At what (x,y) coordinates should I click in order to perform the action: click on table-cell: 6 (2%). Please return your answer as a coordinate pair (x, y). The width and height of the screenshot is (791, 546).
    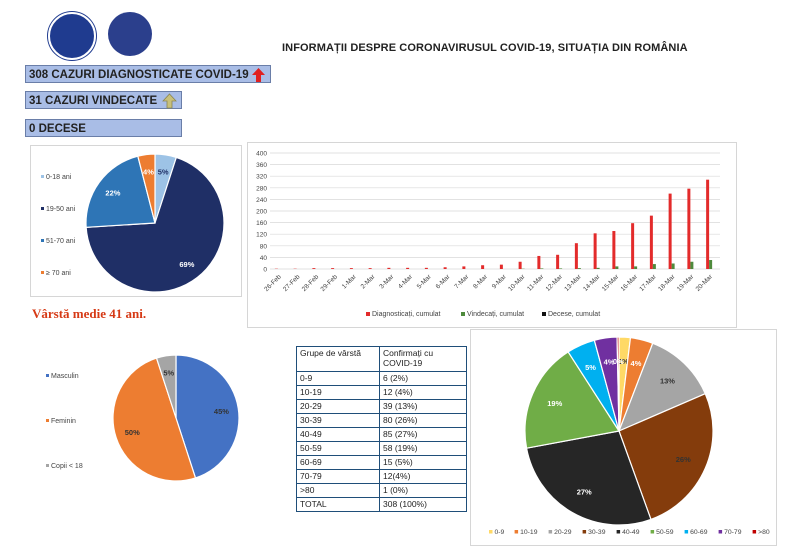
    Looking at the image, I should click on (423, 379).